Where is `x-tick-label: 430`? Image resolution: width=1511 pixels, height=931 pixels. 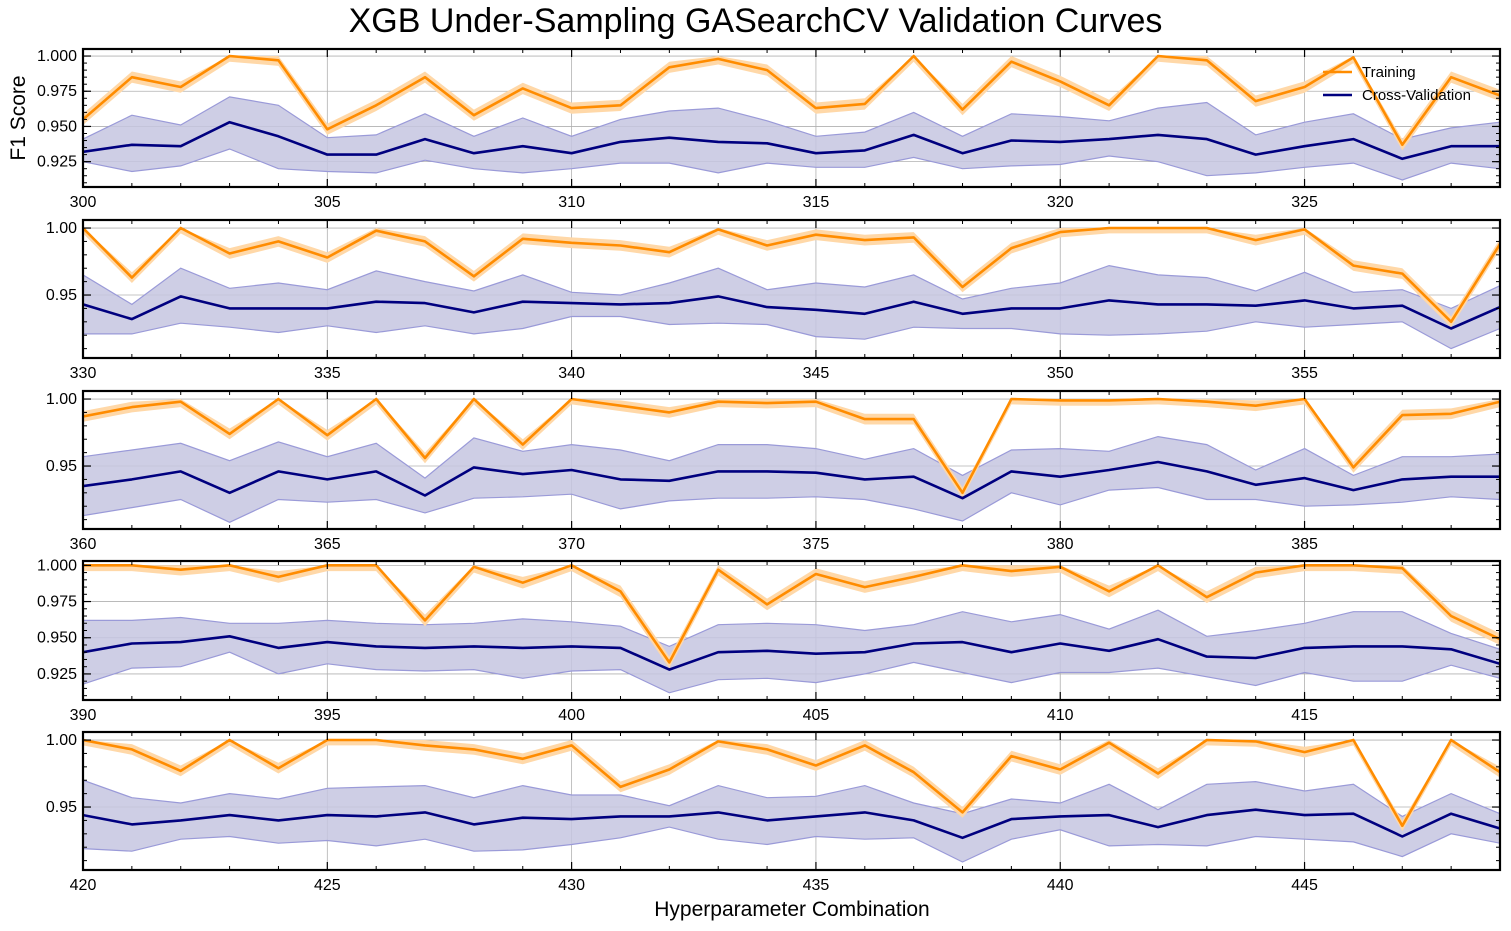 x-tick-label: 430 is located at coordinates (571, 885).